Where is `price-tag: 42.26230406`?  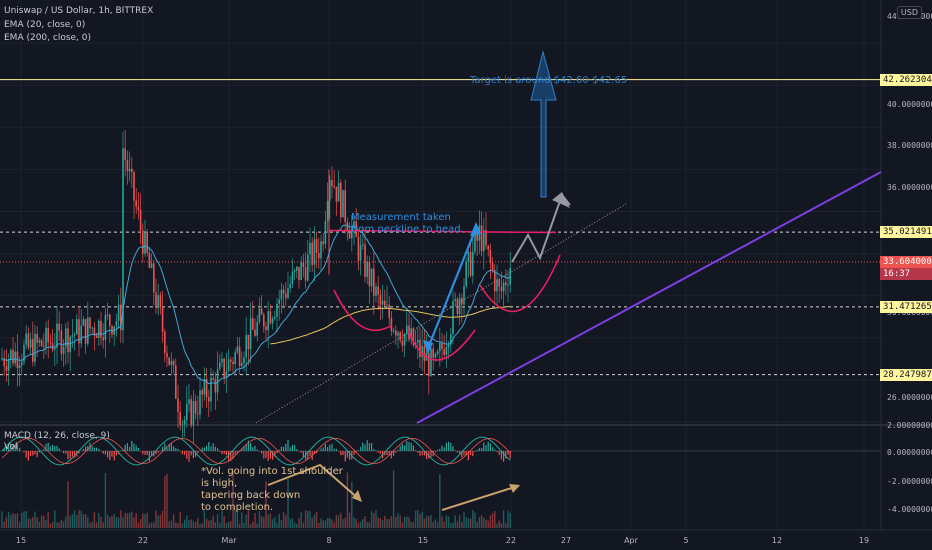 price-tag: 42.26230406 is located at coordinates (906, 79).